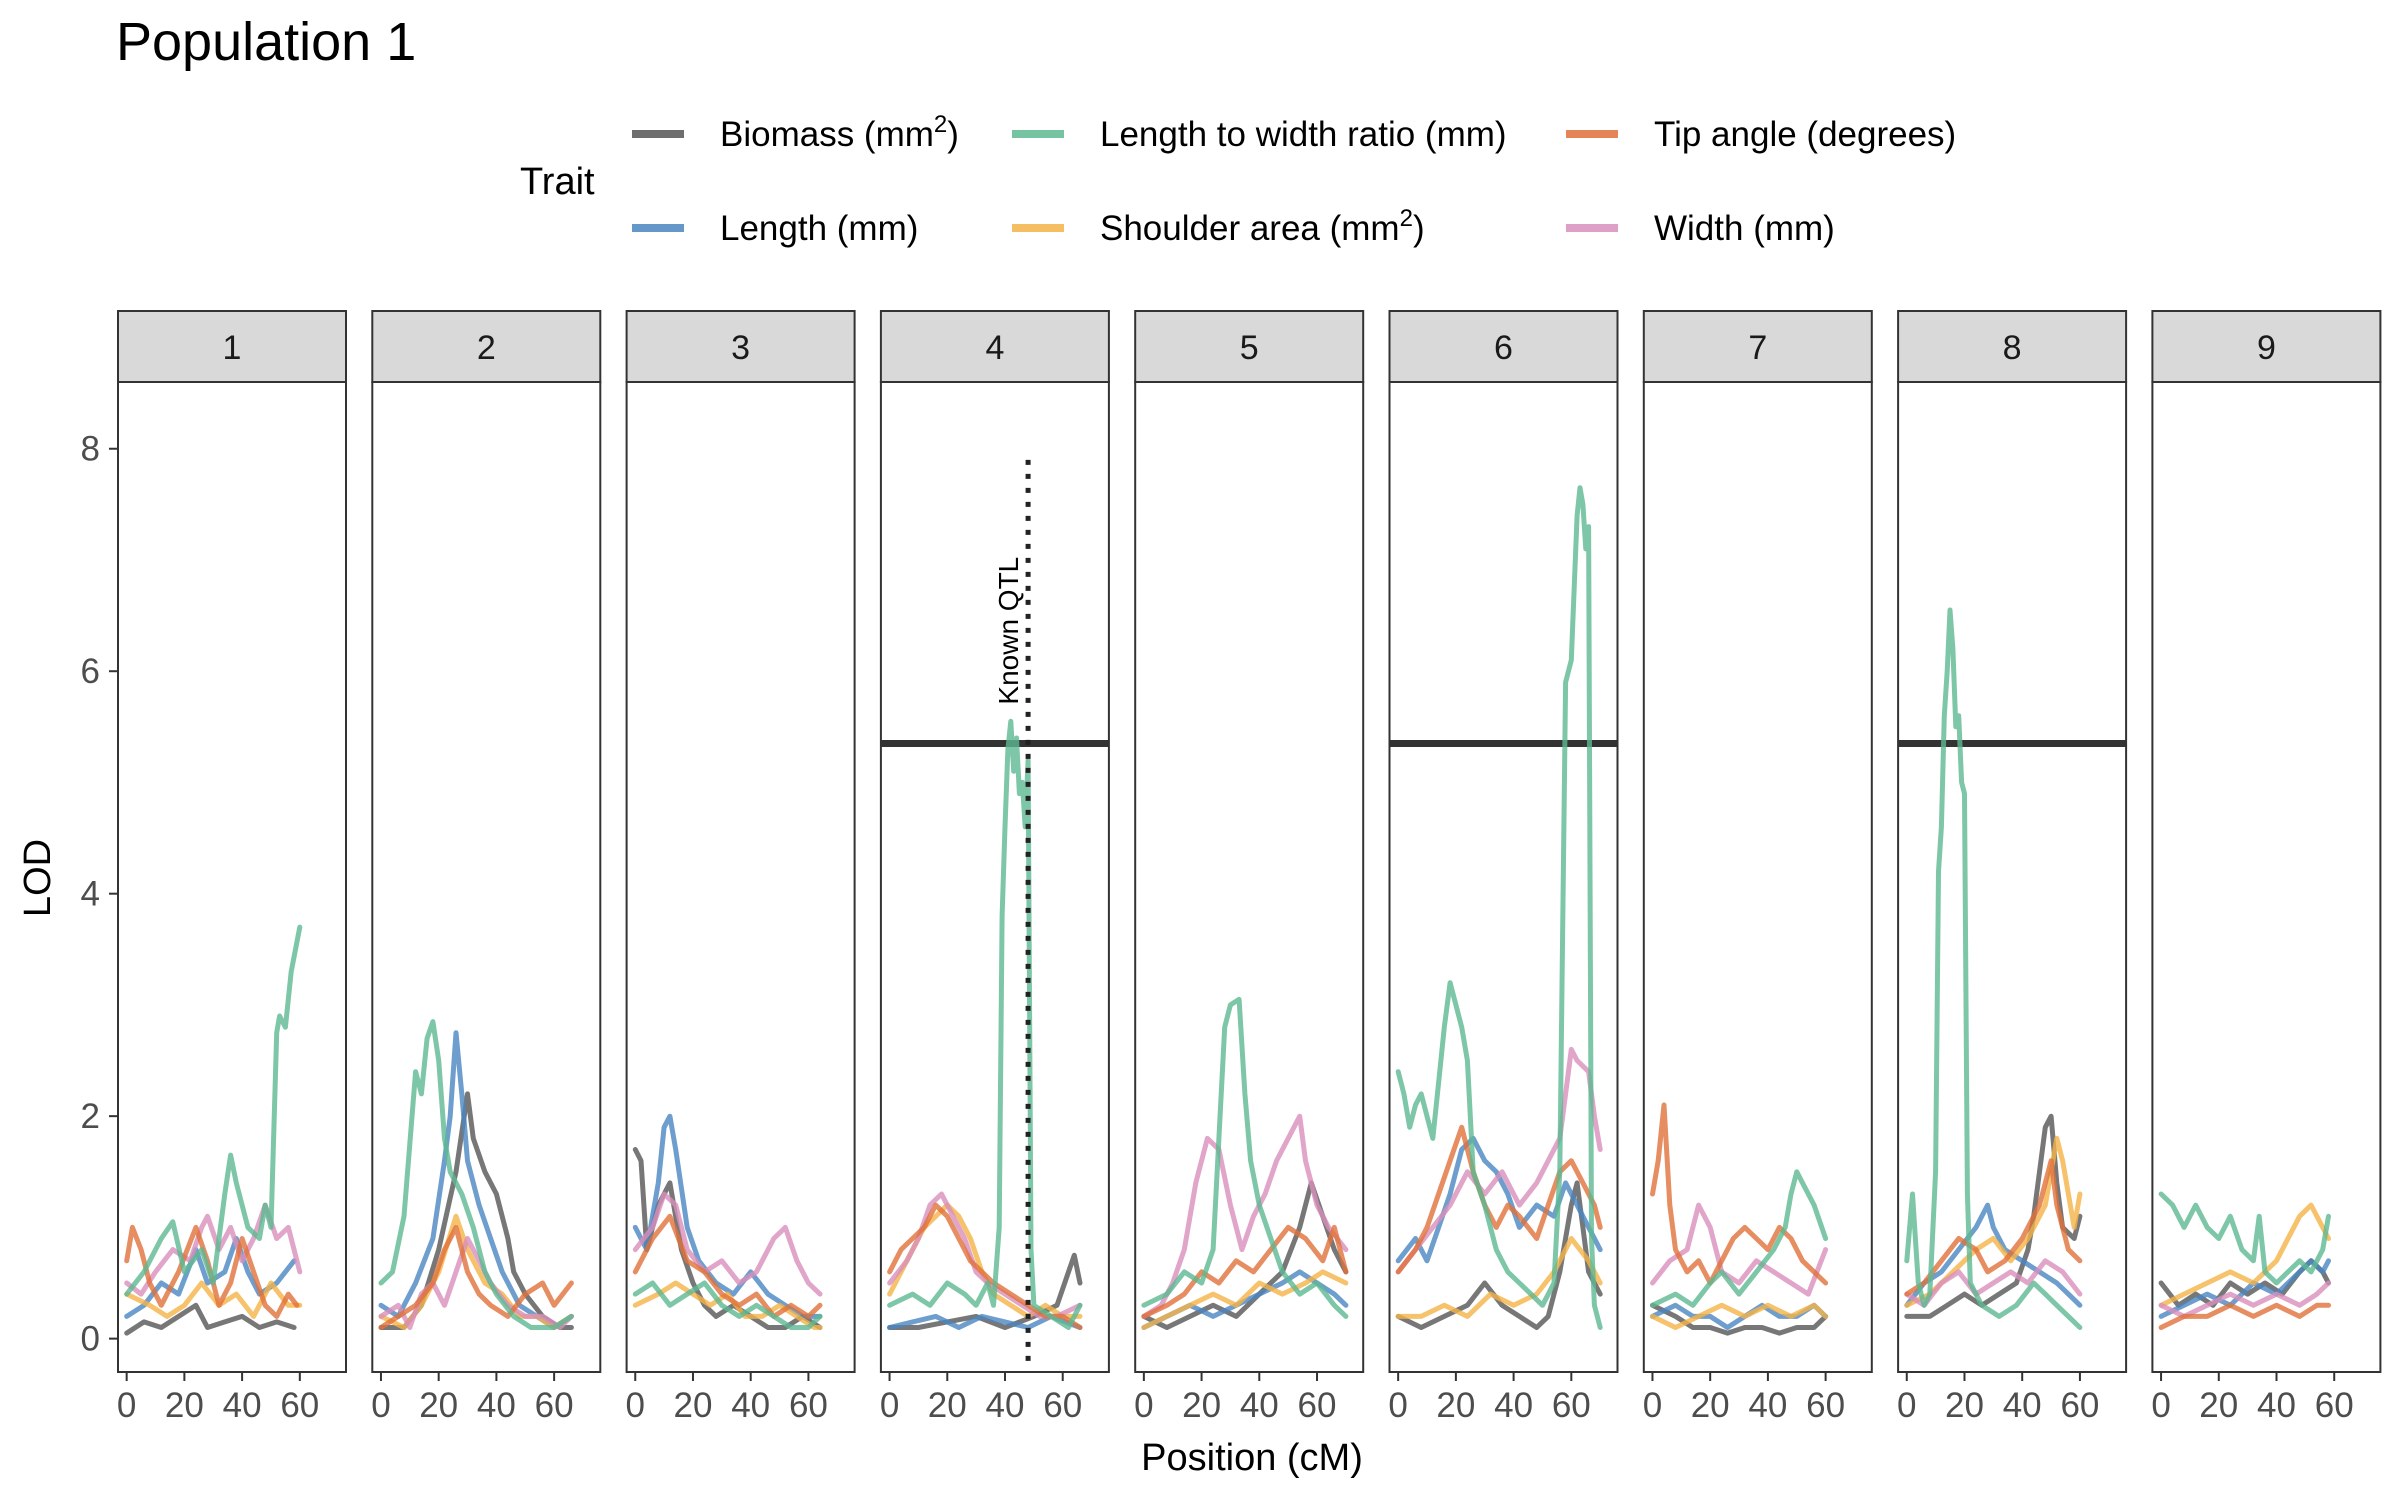 The image size is (2400, 1500). Describe the element at coordinates (985, 1291) in the screenshot. I see `series-line-biomass` at that location.